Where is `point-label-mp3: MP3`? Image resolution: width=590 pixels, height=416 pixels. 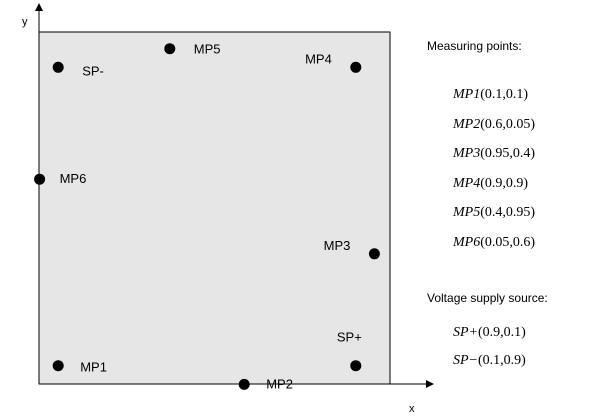
point-label-mp3: MP3 is located at coordinates (337, 245).